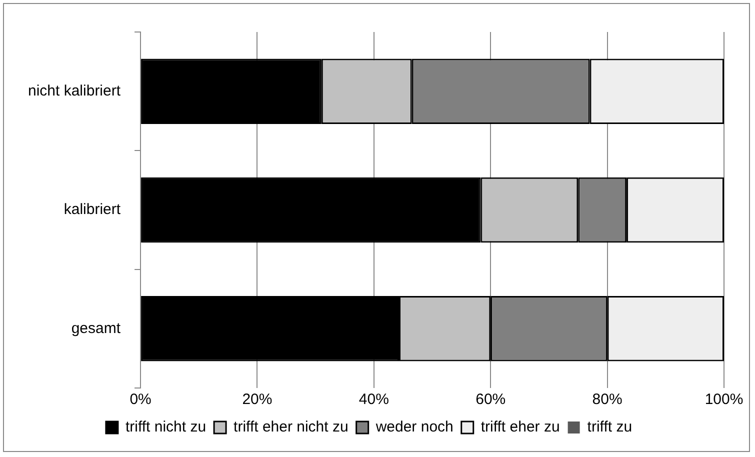 This screenshot has height=457, width=755. Describe the element at coordinates (291, 427) in the screenshot. I see `legend-label: trifft eher nicht zu` at that location.